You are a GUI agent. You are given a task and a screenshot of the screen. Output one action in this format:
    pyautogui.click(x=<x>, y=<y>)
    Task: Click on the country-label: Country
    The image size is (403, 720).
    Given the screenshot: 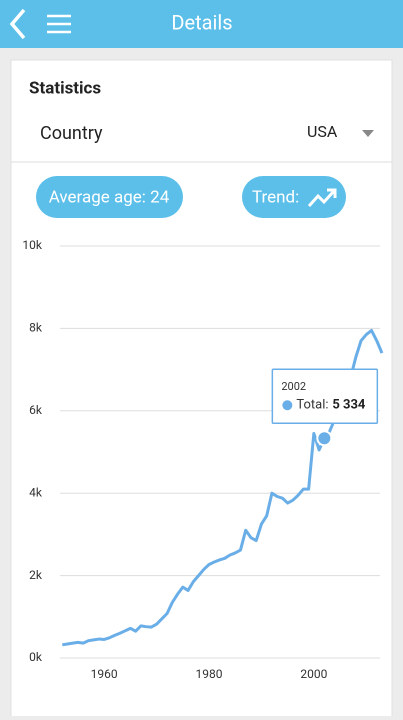 What is the action you would take?
    pyautogui.click(x=71, y=133)
    